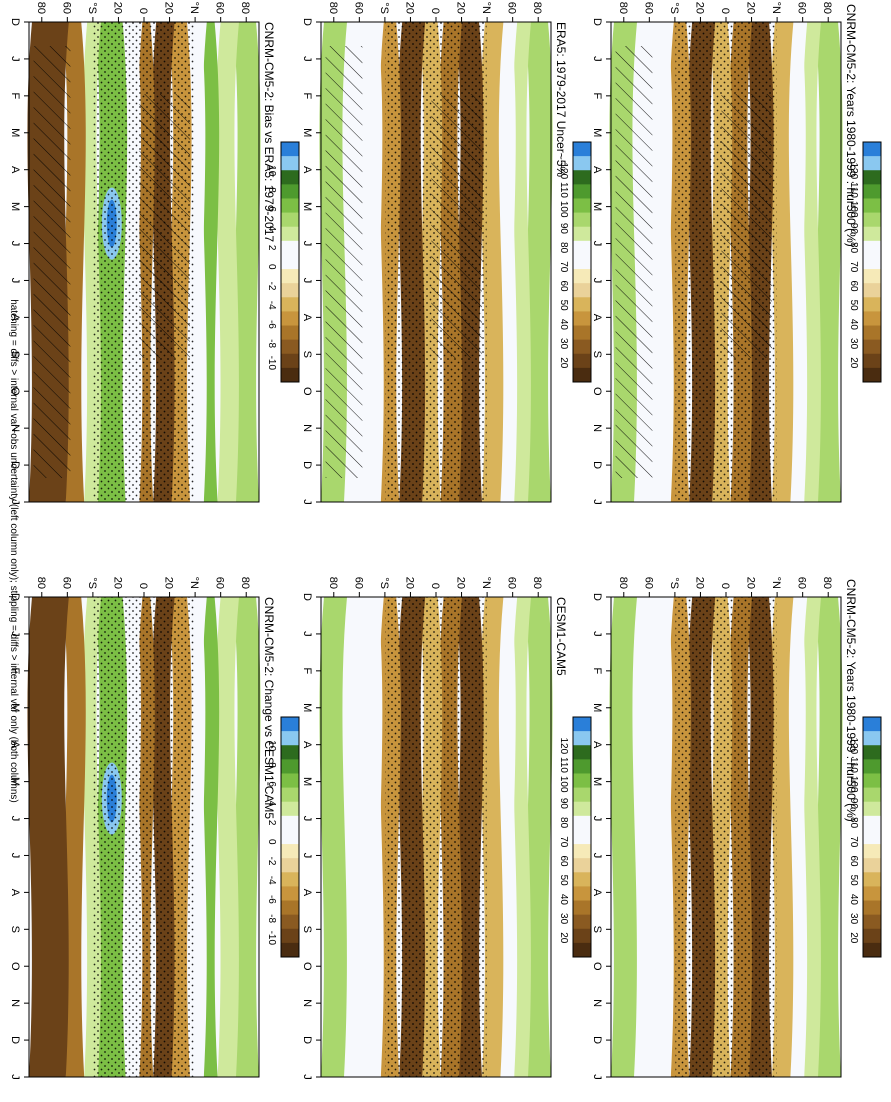  Describe the element at coordinates (563, 842) in the screenshot. I see `colorbar-label: 70` at that location.